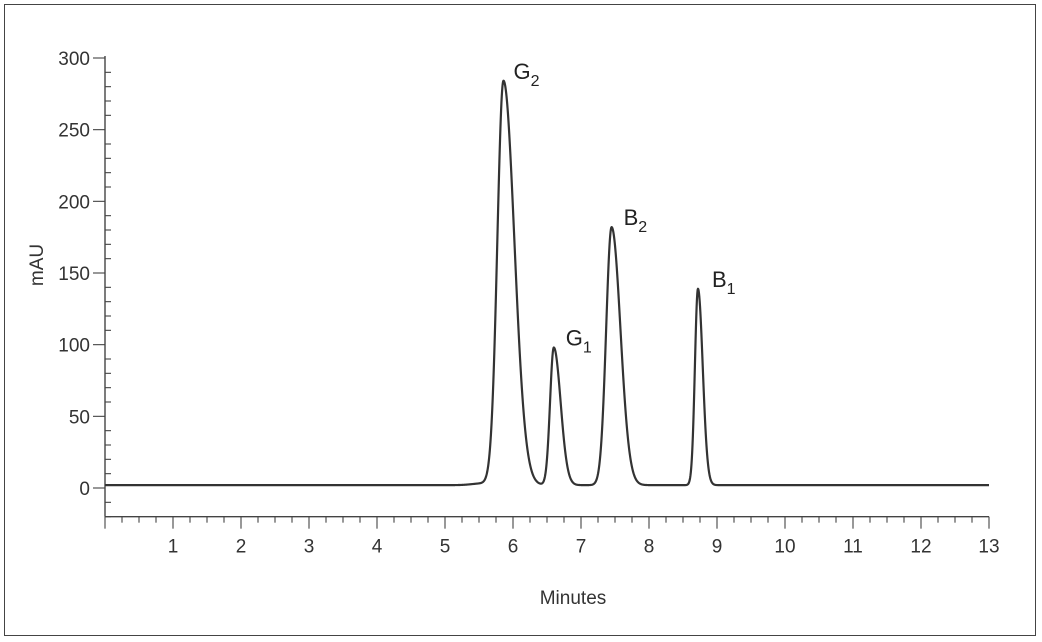  I want to click on peak-label-g1: G1, so click(579, 341).